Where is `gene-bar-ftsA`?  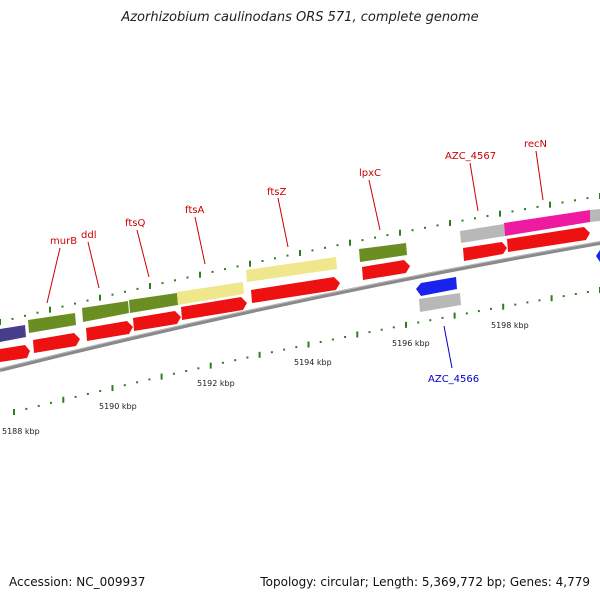
gene-bar-ftsA is located at coordinates (210, 293).